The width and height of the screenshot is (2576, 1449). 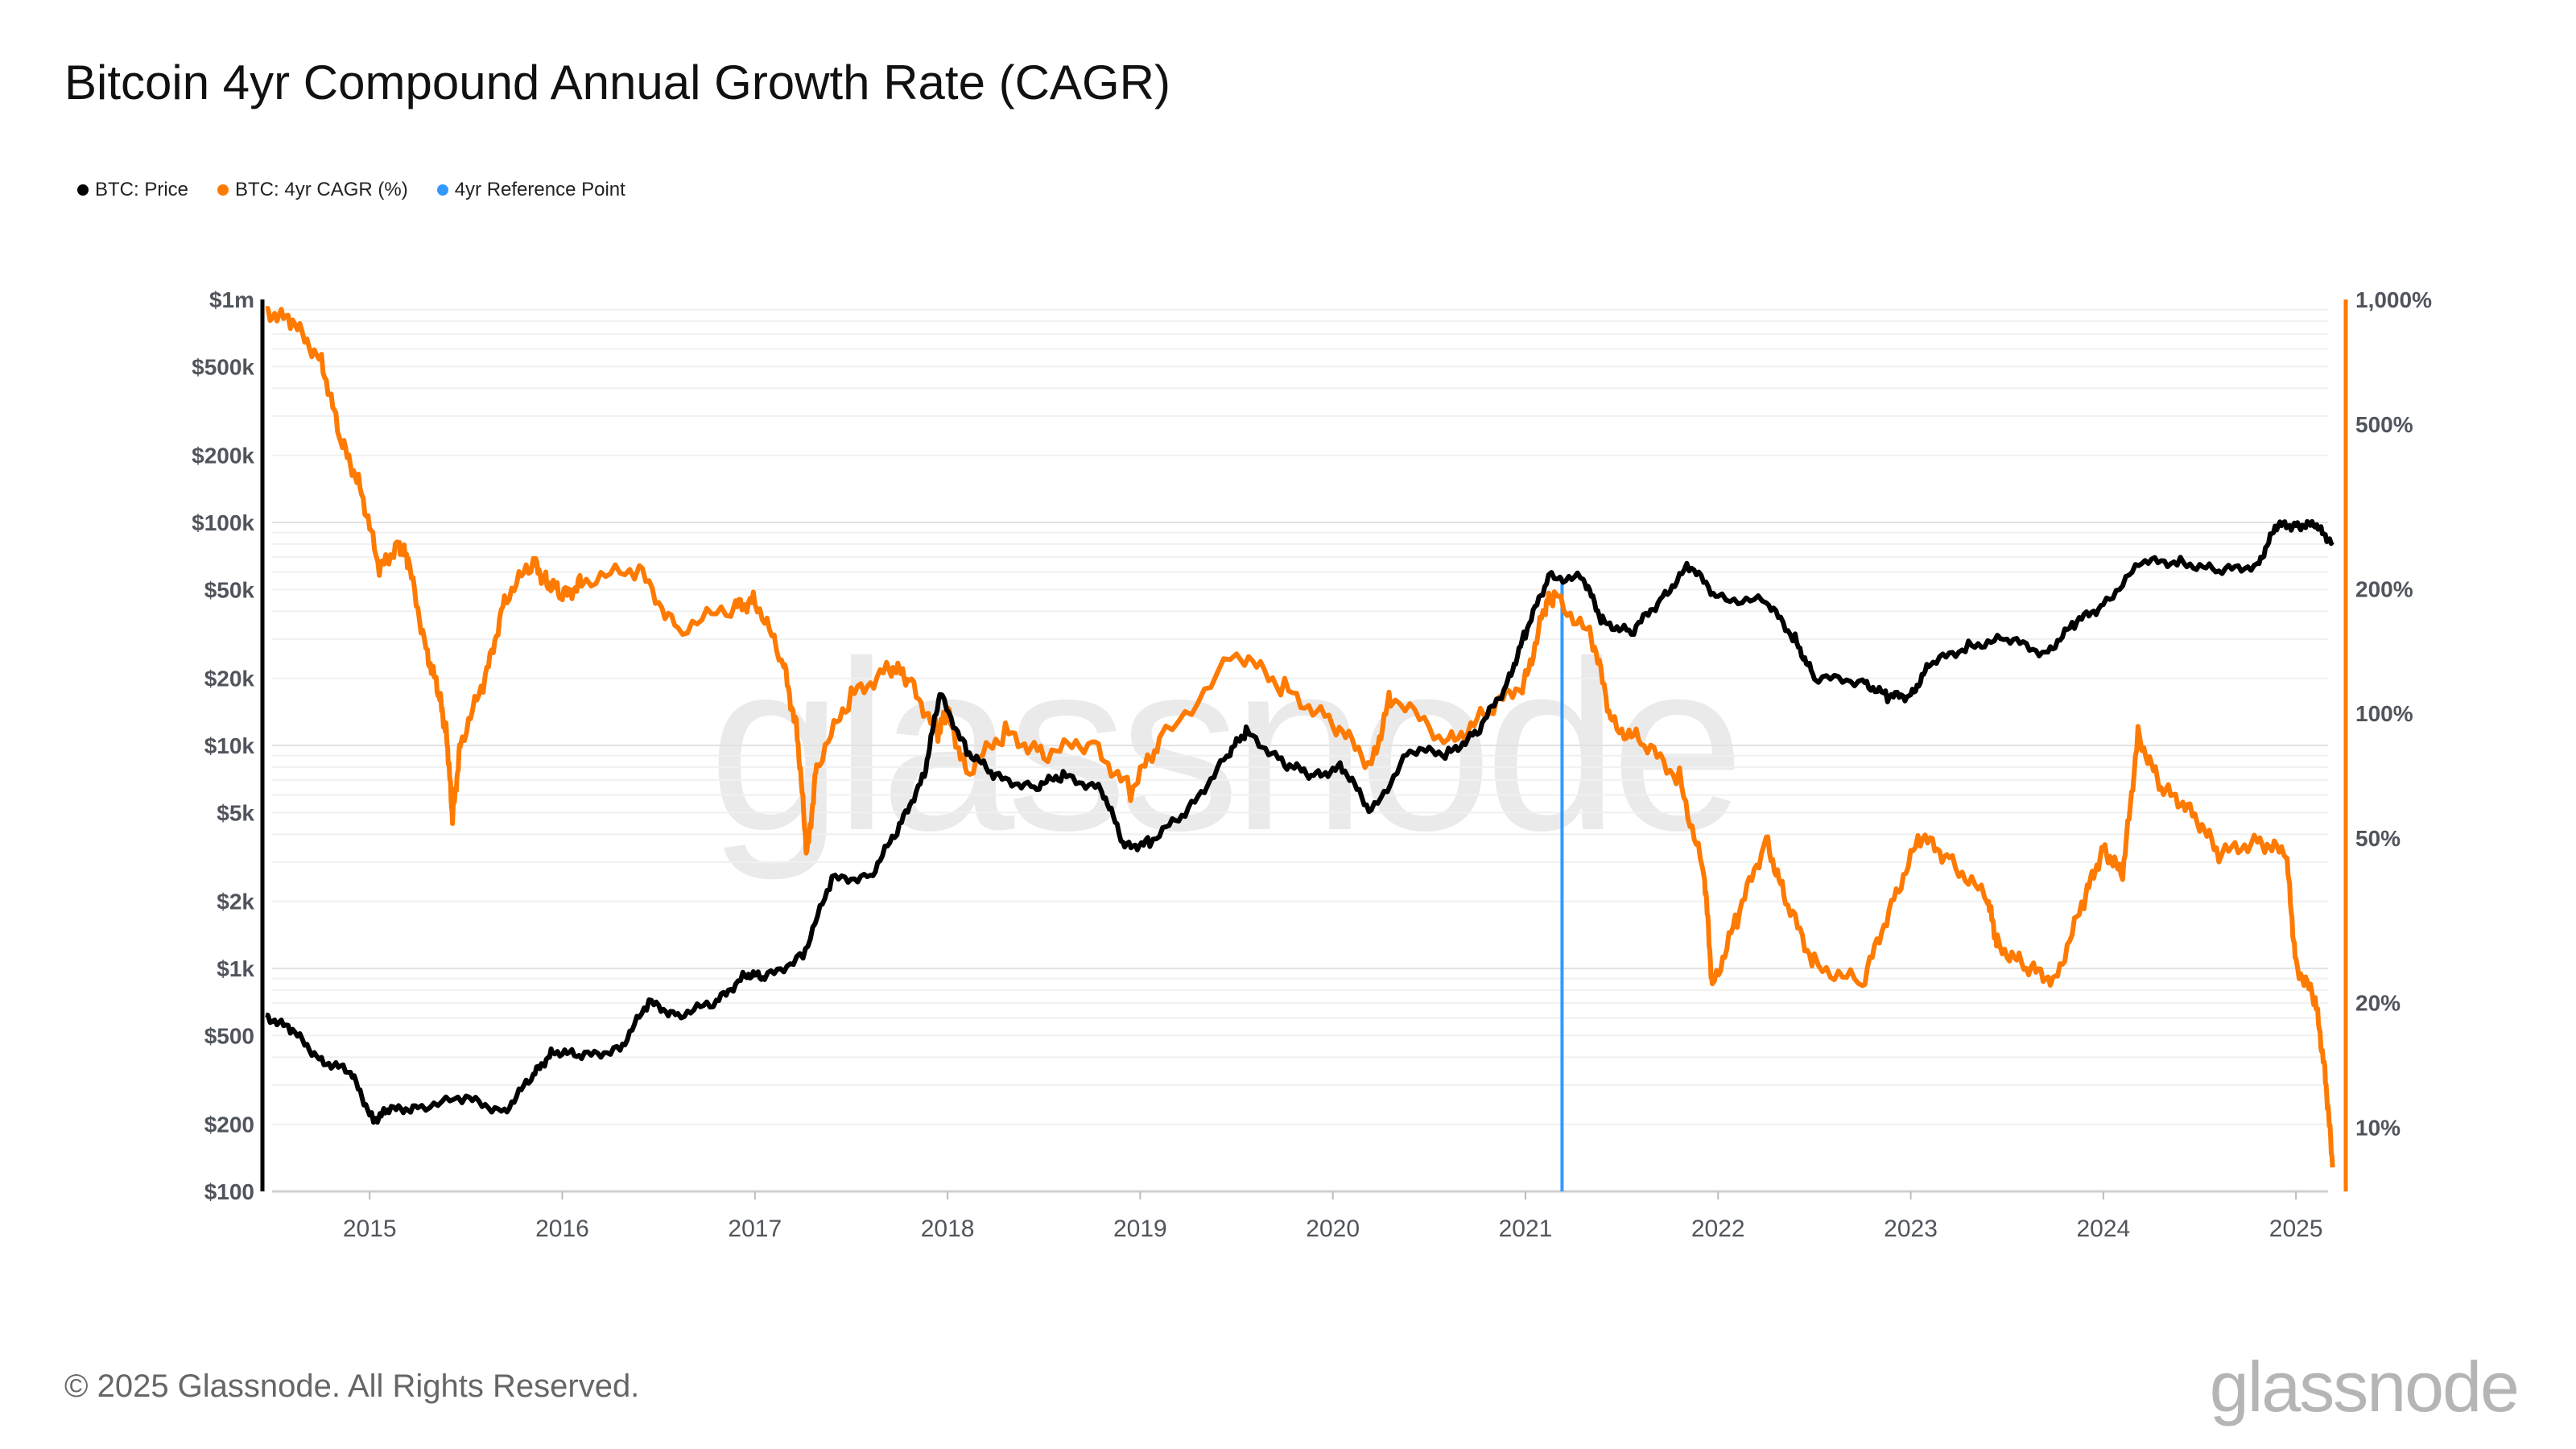 What do you see at coordinates (562, 1229) in the screenshot?
I see `x-tick-label: 2016` at bounding box center [562, 1229].